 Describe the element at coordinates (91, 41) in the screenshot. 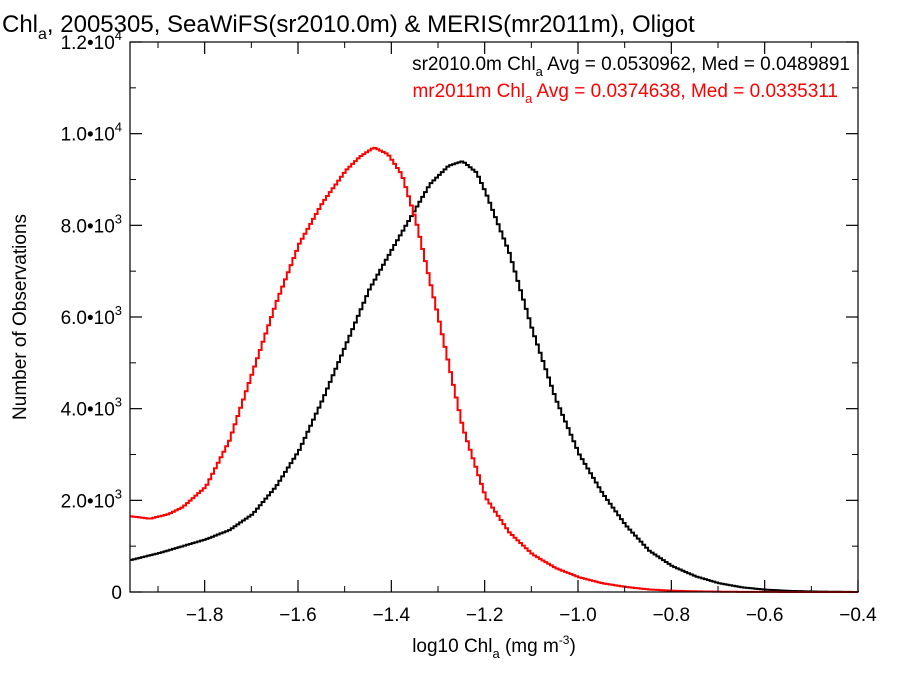

I see `y-tick-label: 1.2•104` at that location.